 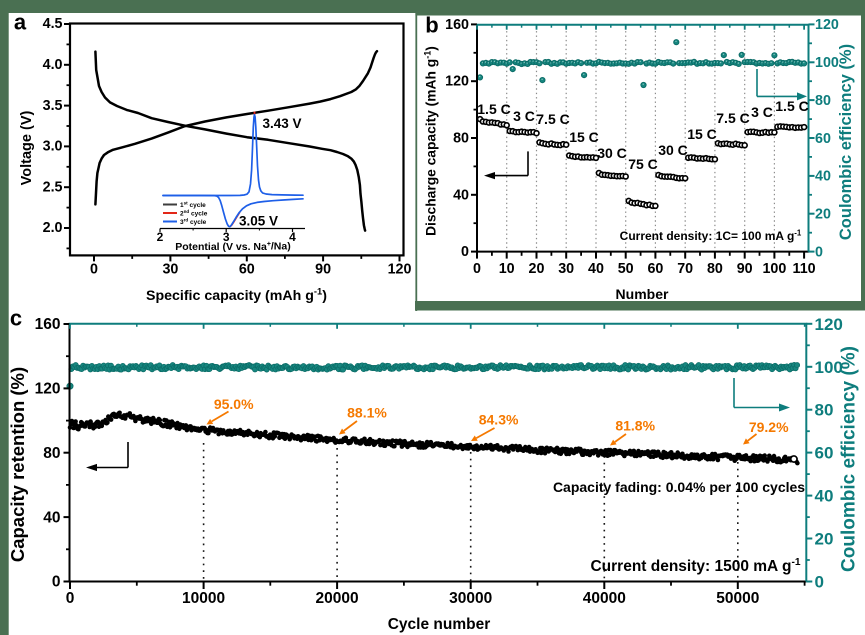 What do you see at coordinates (234, 404) in the screenshot?
I see `svg-text: 95.0%` at bounding box center [234, 404].